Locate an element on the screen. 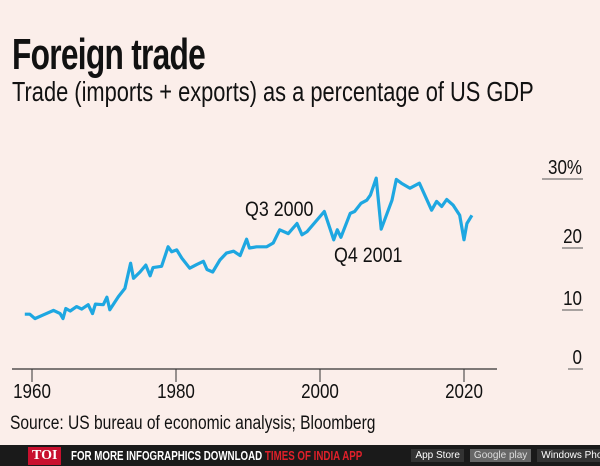 Image resolution: width=600 pixels, height=466 pixels. y-tick-label: 10 is located at coordinates (572, 298).